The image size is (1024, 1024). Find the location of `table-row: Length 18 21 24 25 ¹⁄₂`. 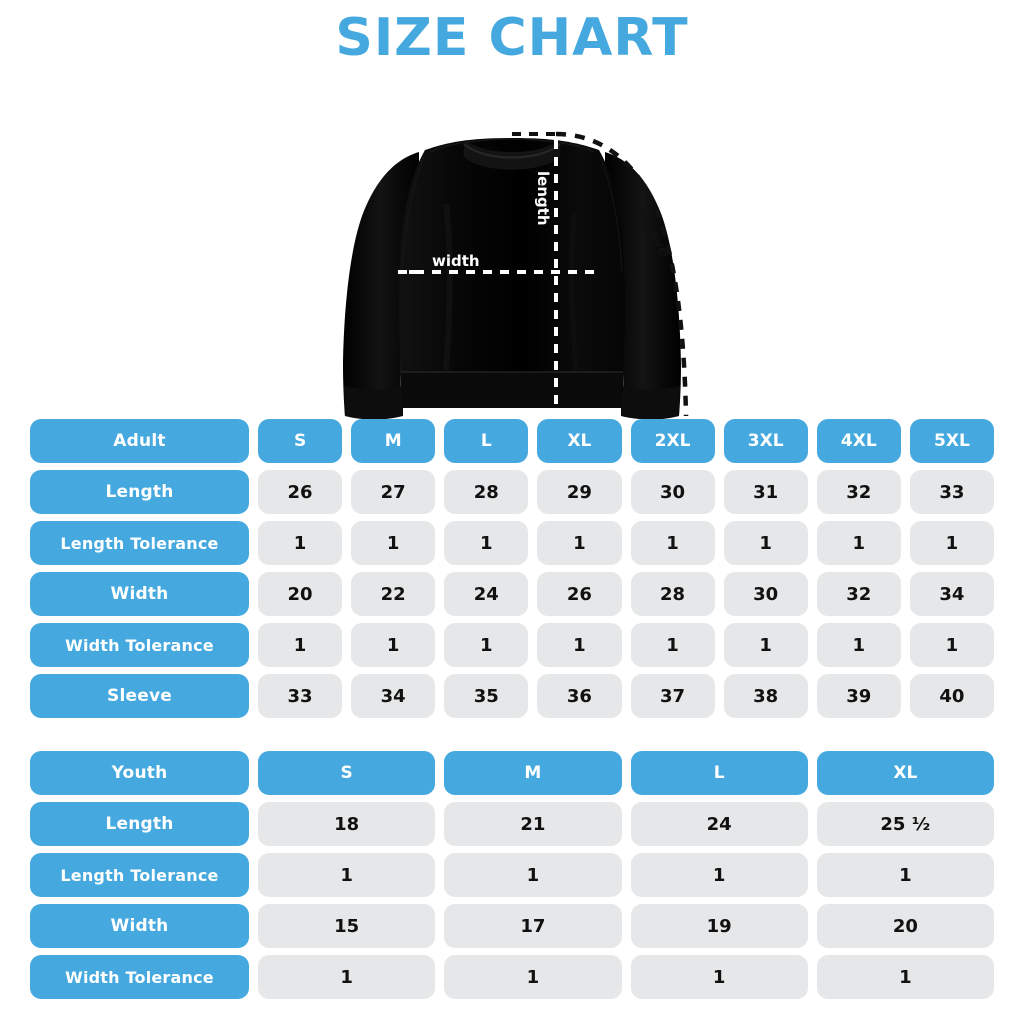

table-row: Length 18 21 24 25 ¹⁄₂ is located at coordinates (512, 824).